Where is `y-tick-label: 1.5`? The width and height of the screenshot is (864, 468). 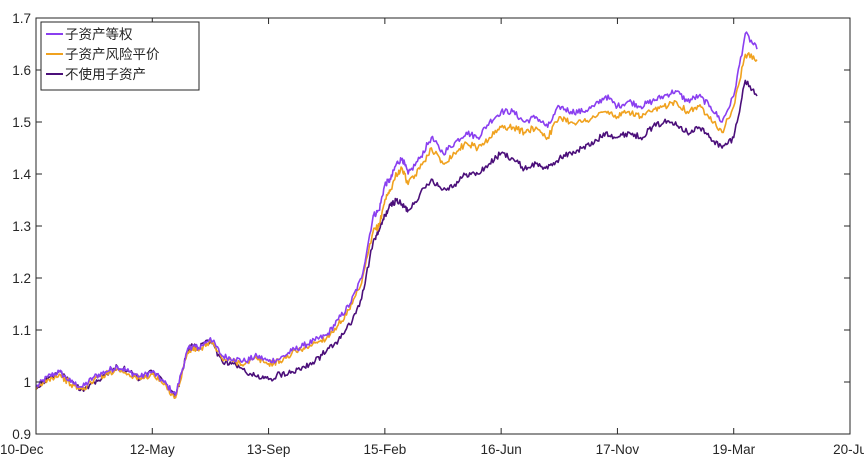
y-tick-label: 1.5 is located at coordinates (21, 122).